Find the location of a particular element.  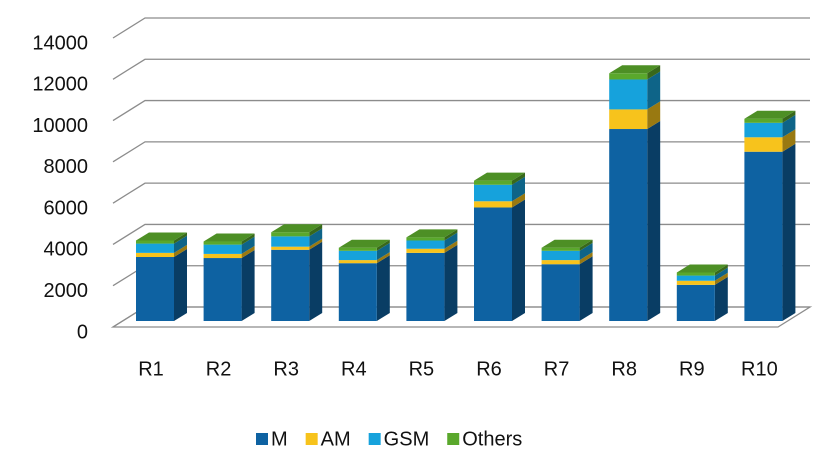

y-tick-label: 4000 is located at coordinates (66, 250).